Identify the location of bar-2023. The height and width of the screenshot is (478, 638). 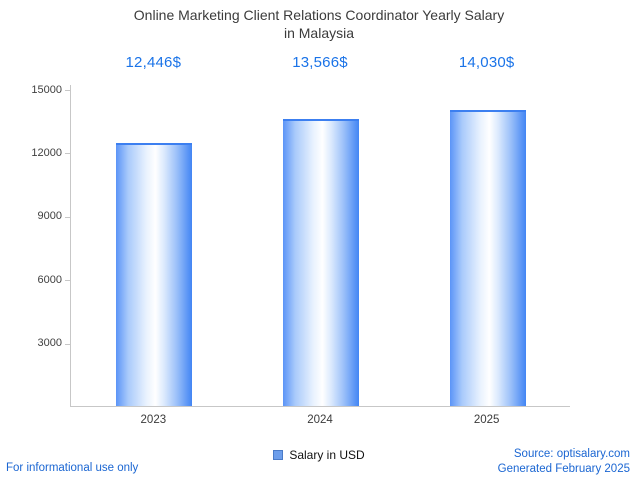
(154, 274).